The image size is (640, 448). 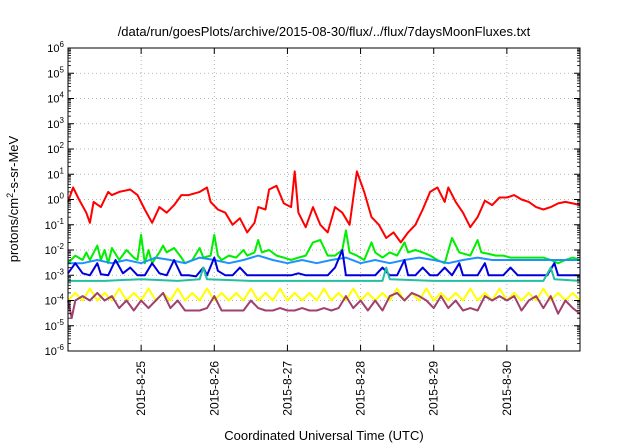 I want to click on y-tick-label: 10⁻⁶, so click(x=55, y=350).